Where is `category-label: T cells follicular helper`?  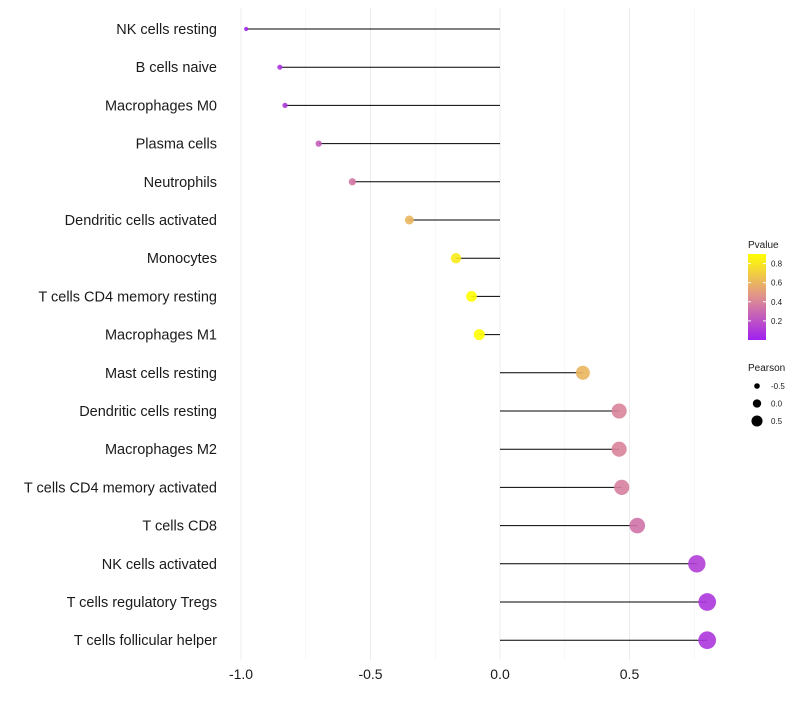 category-label: T cells follicular helper is located at coordinates (145, 641).